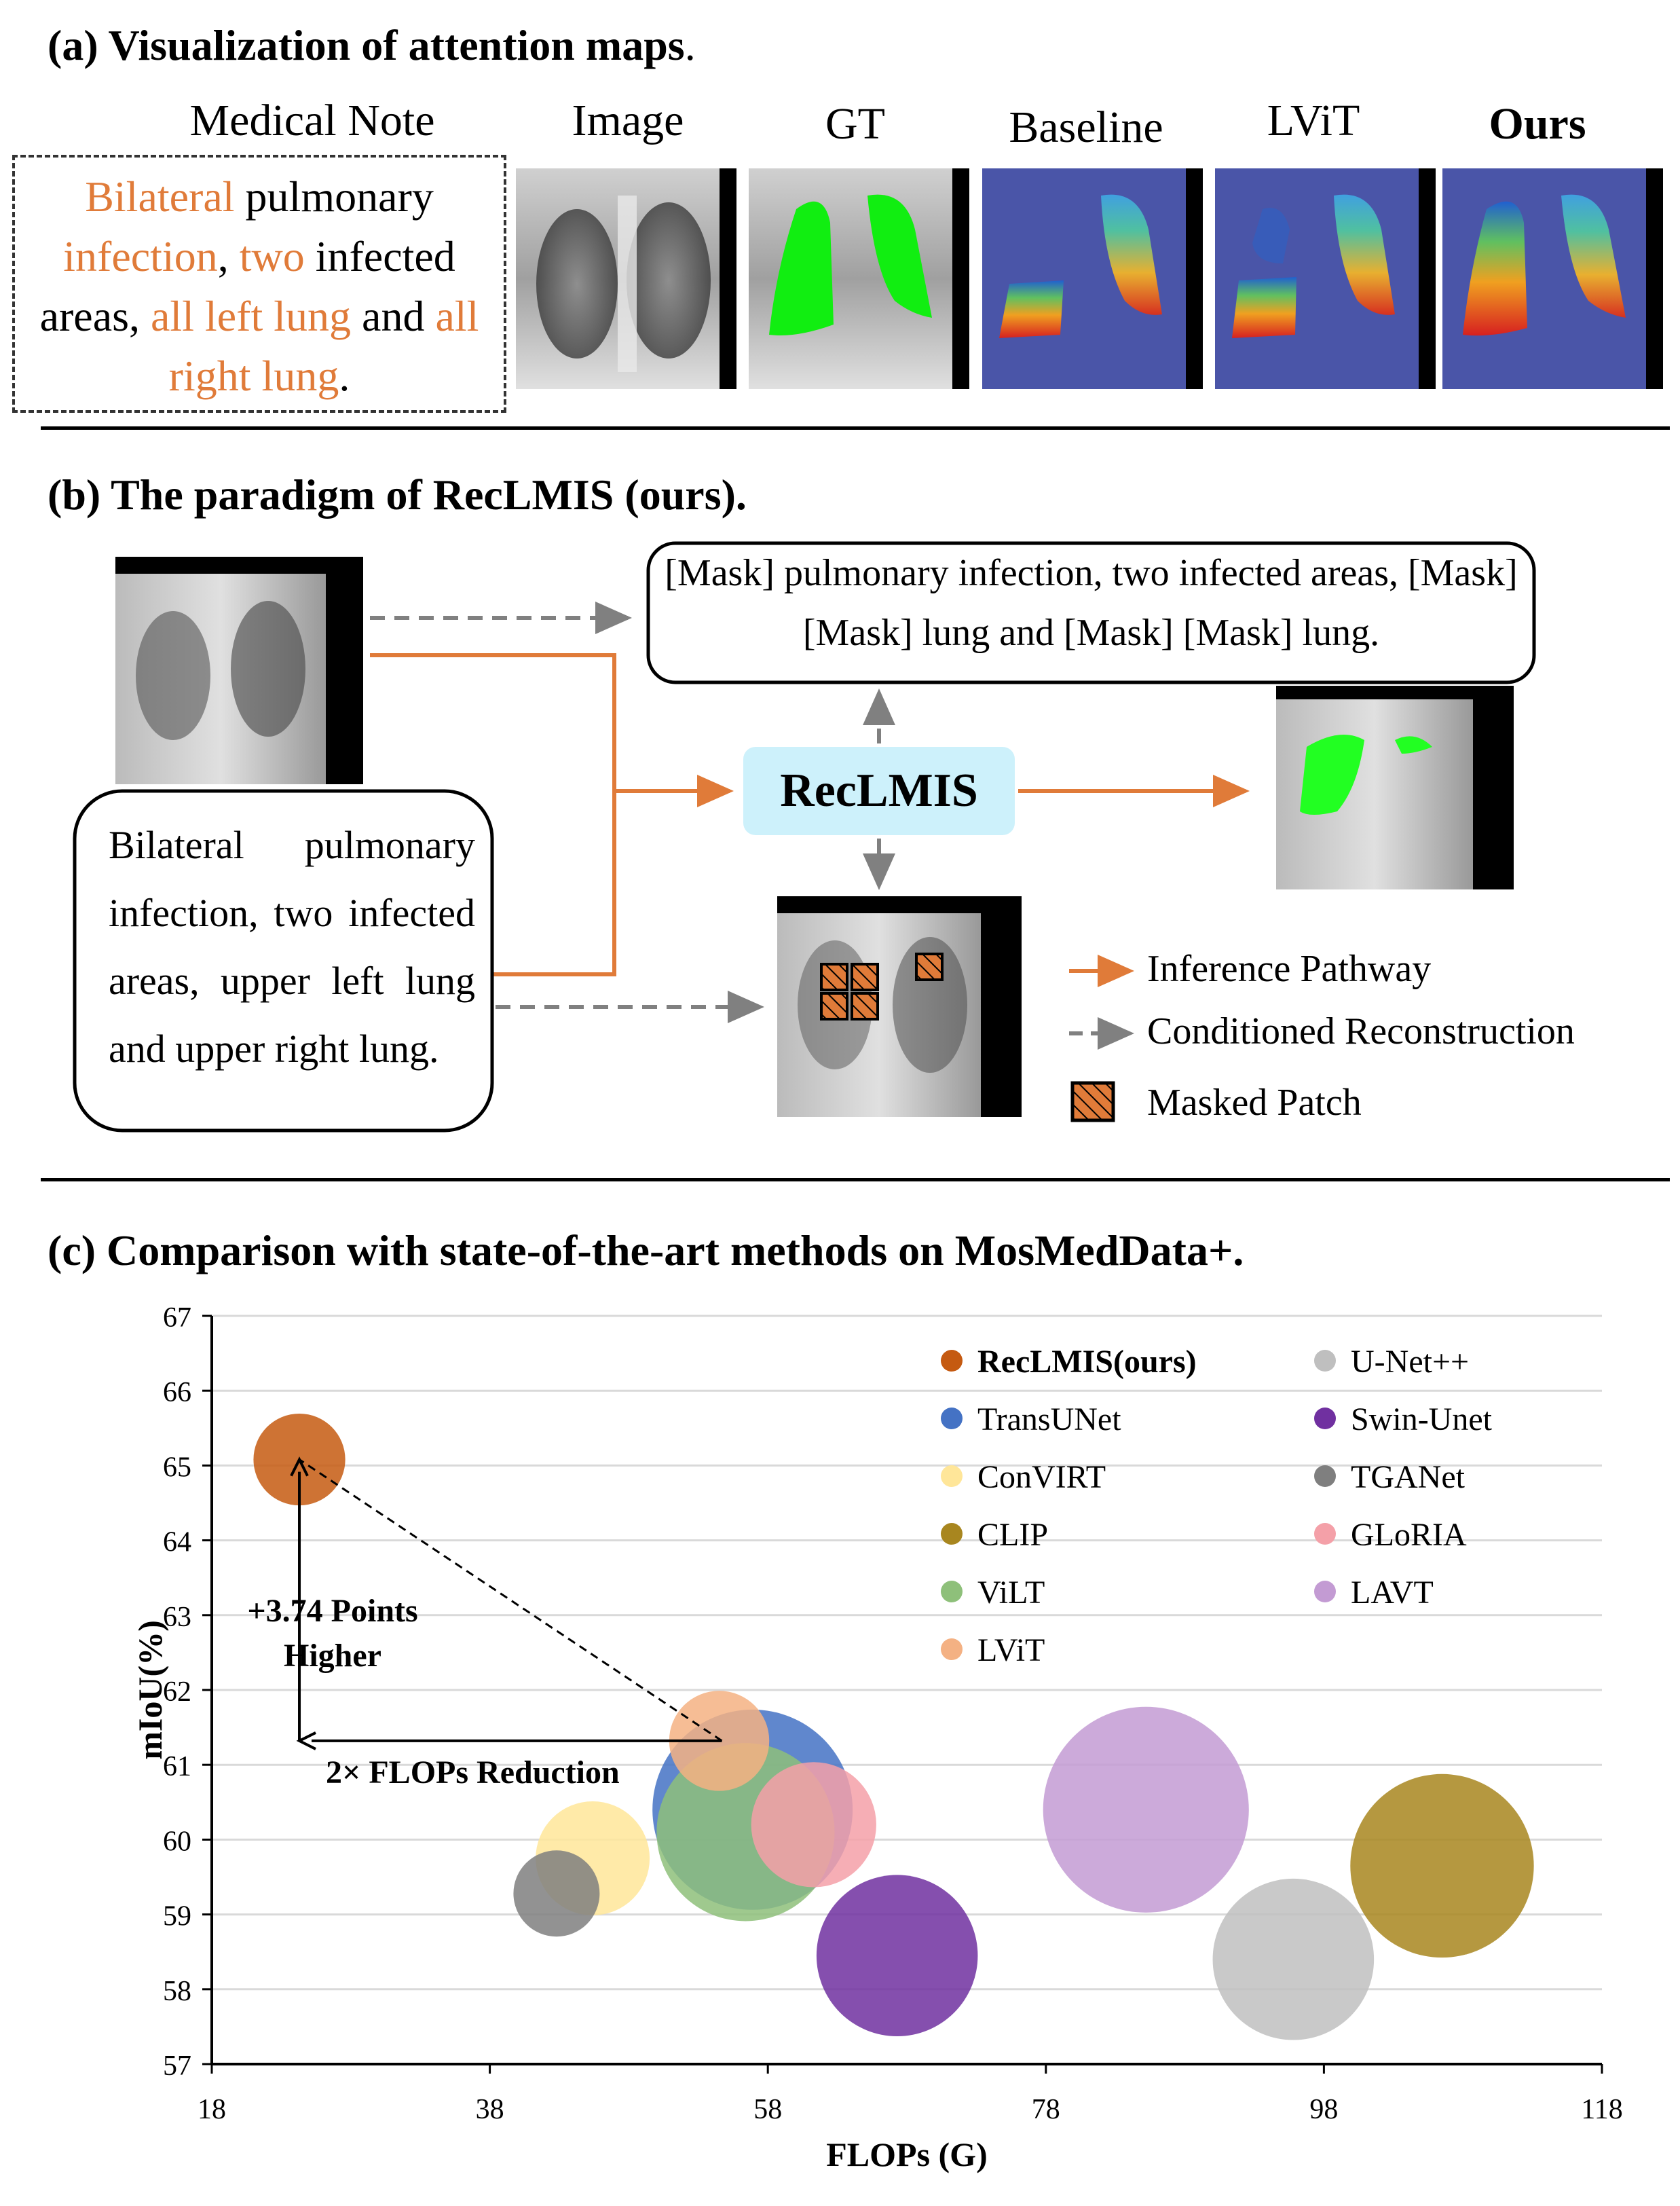 This screenshot has height=2206, width=1680. What do you see at coordinates (177, 1542) in the screenshot?
I see `y-tick-label: 64` at bounding box center [177, 1542].